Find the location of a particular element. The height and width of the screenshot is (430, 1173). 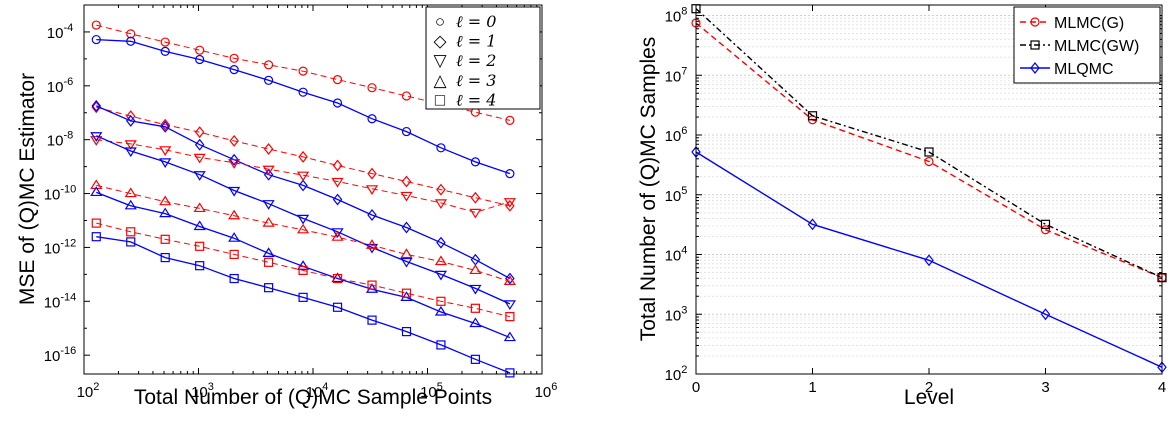

mse-chart-legend: ○ ℓ = 0 ◇ ℓ = 1 ▽ ℓ = 2 △ ℓ = 3 □ ℓ = 4 is located at coordinates (483, 58).